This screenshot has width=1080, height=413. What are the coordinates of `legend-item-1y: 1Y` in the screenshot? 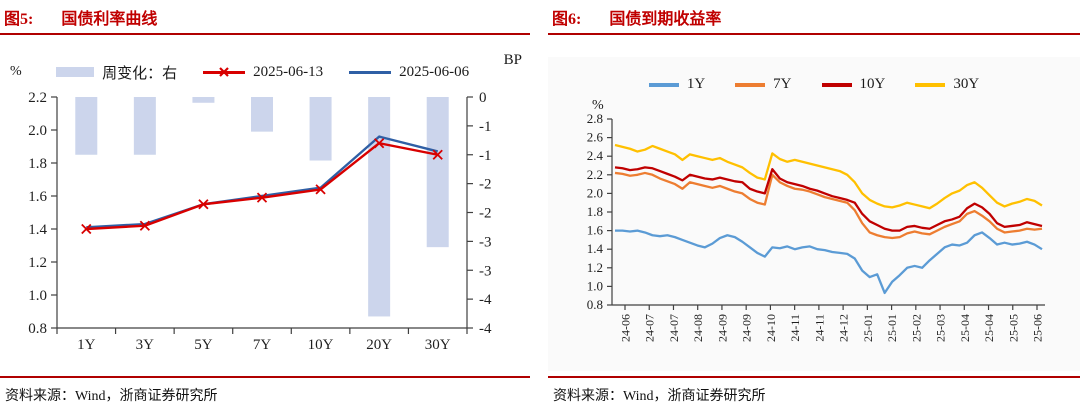 It's located at (677, 84).